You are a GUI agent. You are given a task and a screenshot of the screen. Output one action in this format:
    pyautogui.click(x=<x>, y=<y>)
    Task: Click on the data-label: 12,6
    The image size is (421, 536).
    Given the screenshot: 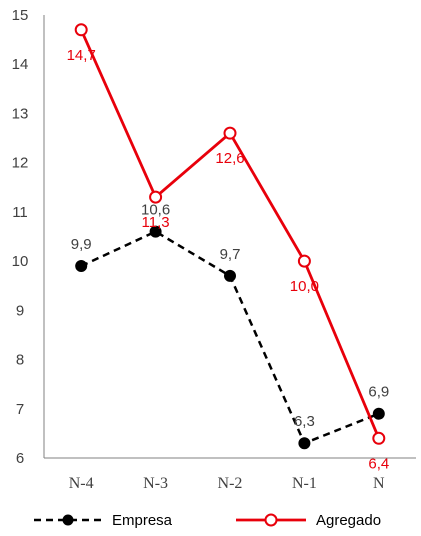 What is the action you would take?
    pyautogui.click(x=229, y=158)
    